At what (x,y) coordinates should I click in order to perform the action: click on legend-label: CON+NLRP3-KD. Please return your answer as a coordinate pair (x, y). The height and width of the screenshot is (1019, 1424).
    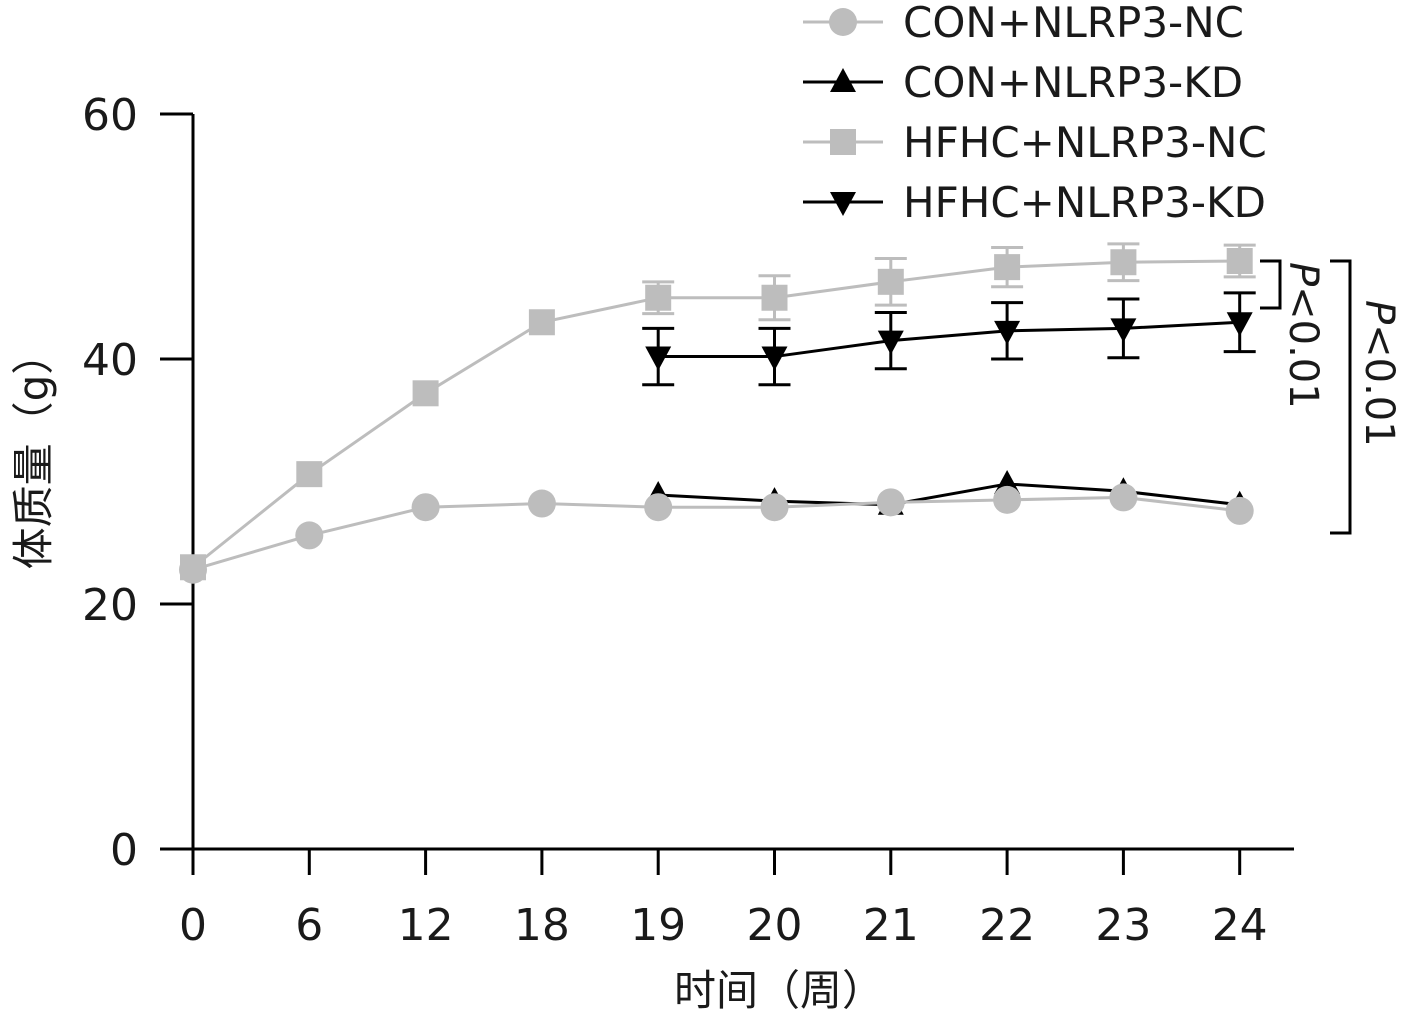
    Looking at the image, I should click on (1073, 82).